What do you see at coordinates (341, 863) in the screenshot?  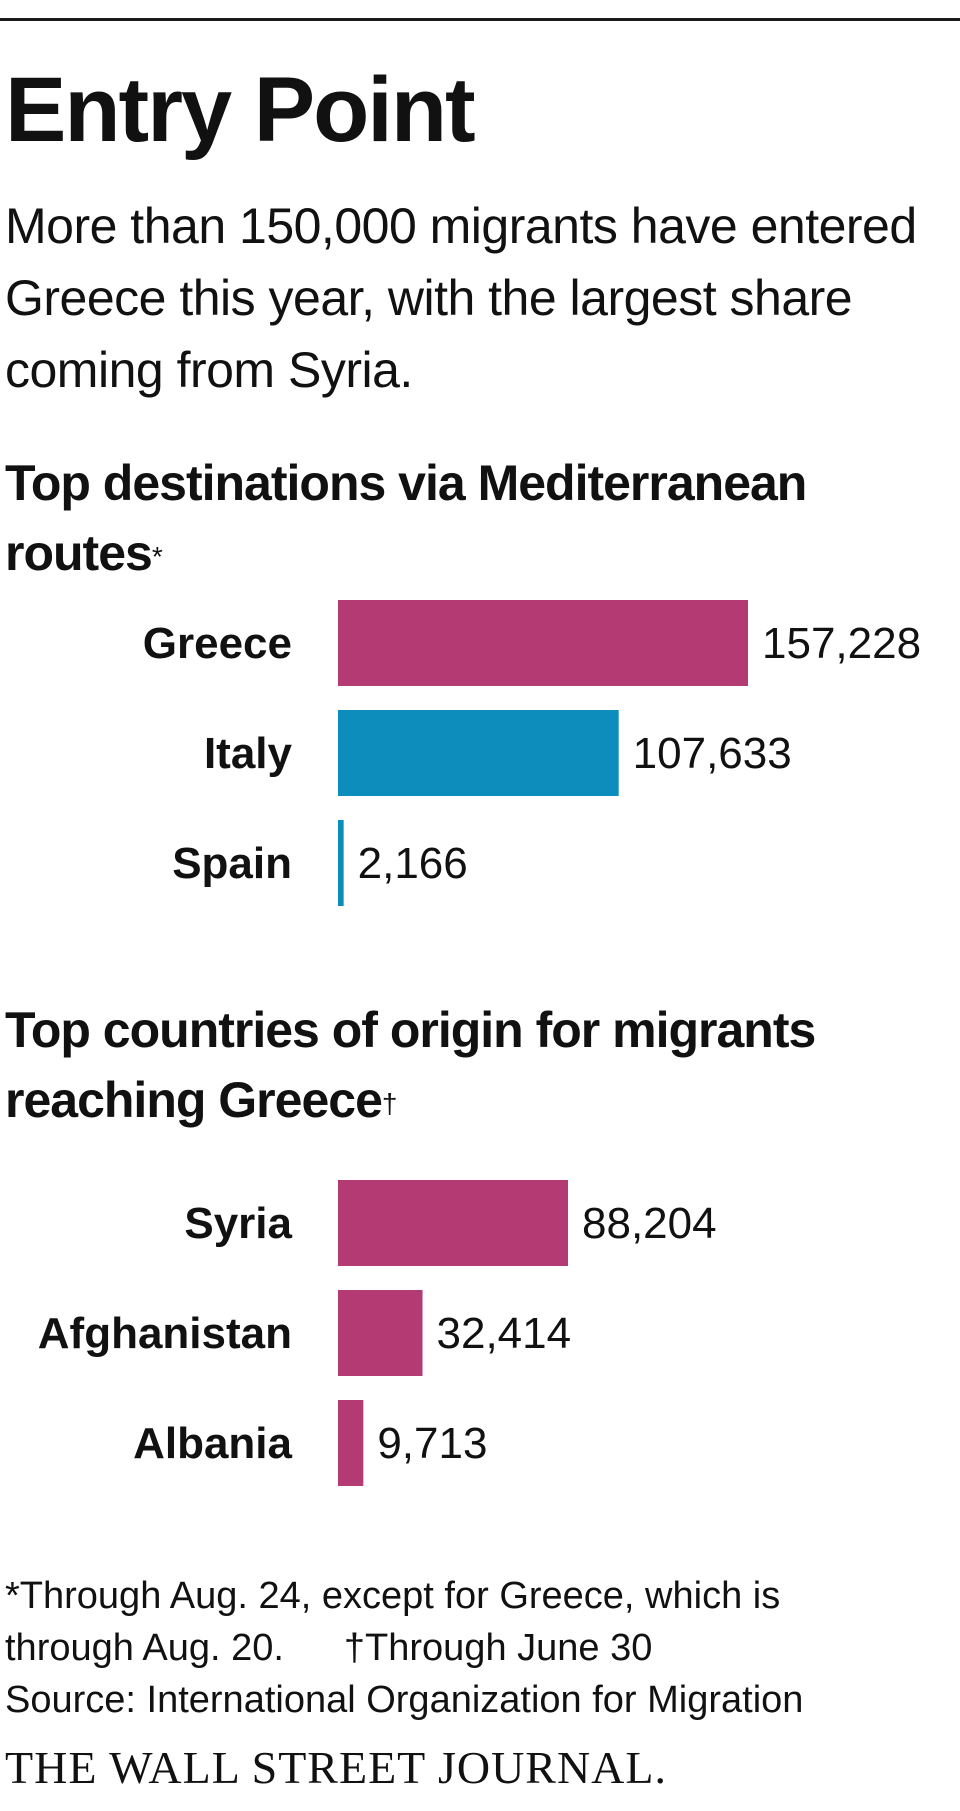 I see `bar-spain` at bounding box center [341, 863].